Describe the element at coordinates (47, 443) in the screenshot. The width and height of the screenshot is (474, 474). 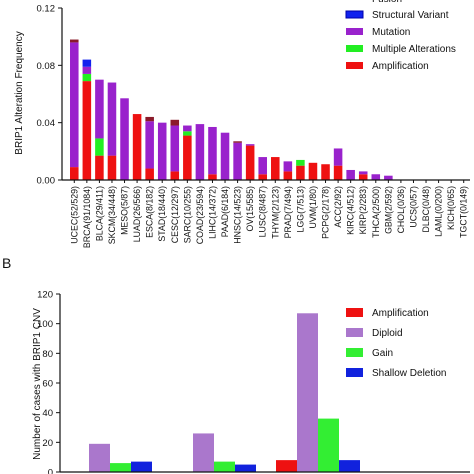
I see `panel-b-y-tick-label: 20` at that location.